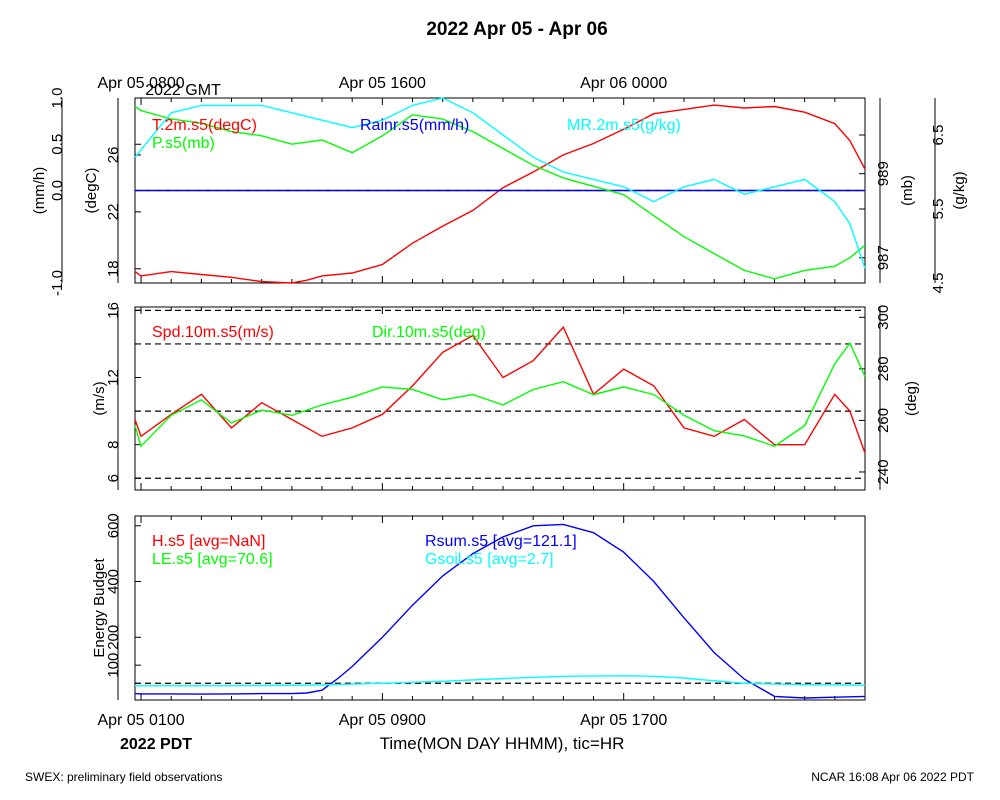  Describe the element at coordinates (883, 317) in the screenshot. I see `y-tick-label: 300` at that location.